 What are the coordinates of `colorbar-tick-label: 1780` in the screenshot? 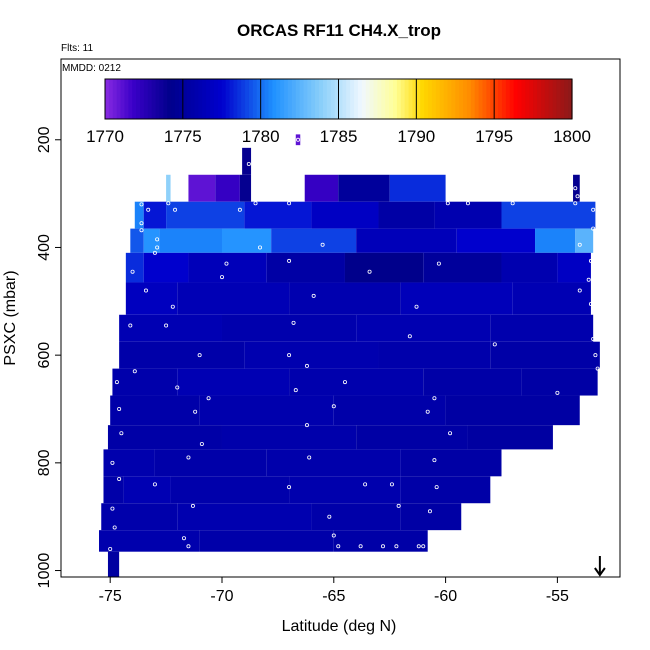 It's located at (261, 136).